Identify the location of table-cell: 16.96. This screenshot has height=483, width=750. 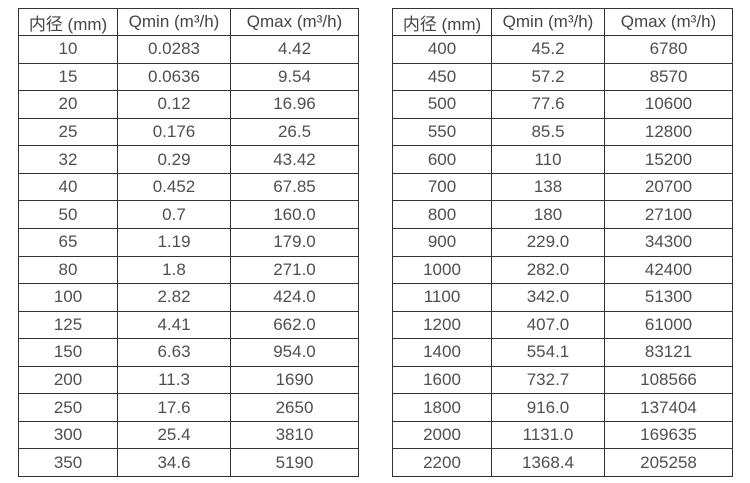
(294, 104).